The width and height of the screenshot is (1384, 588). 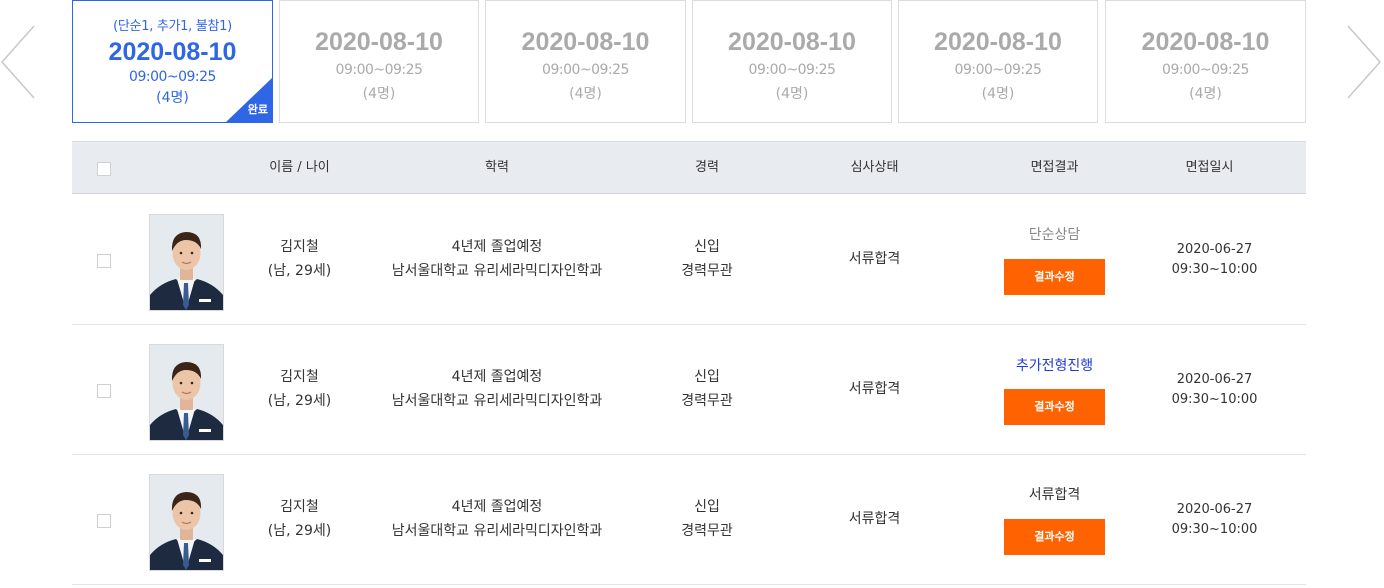 I want to click on next-arrow-icon, so click(x=1364, y=62).